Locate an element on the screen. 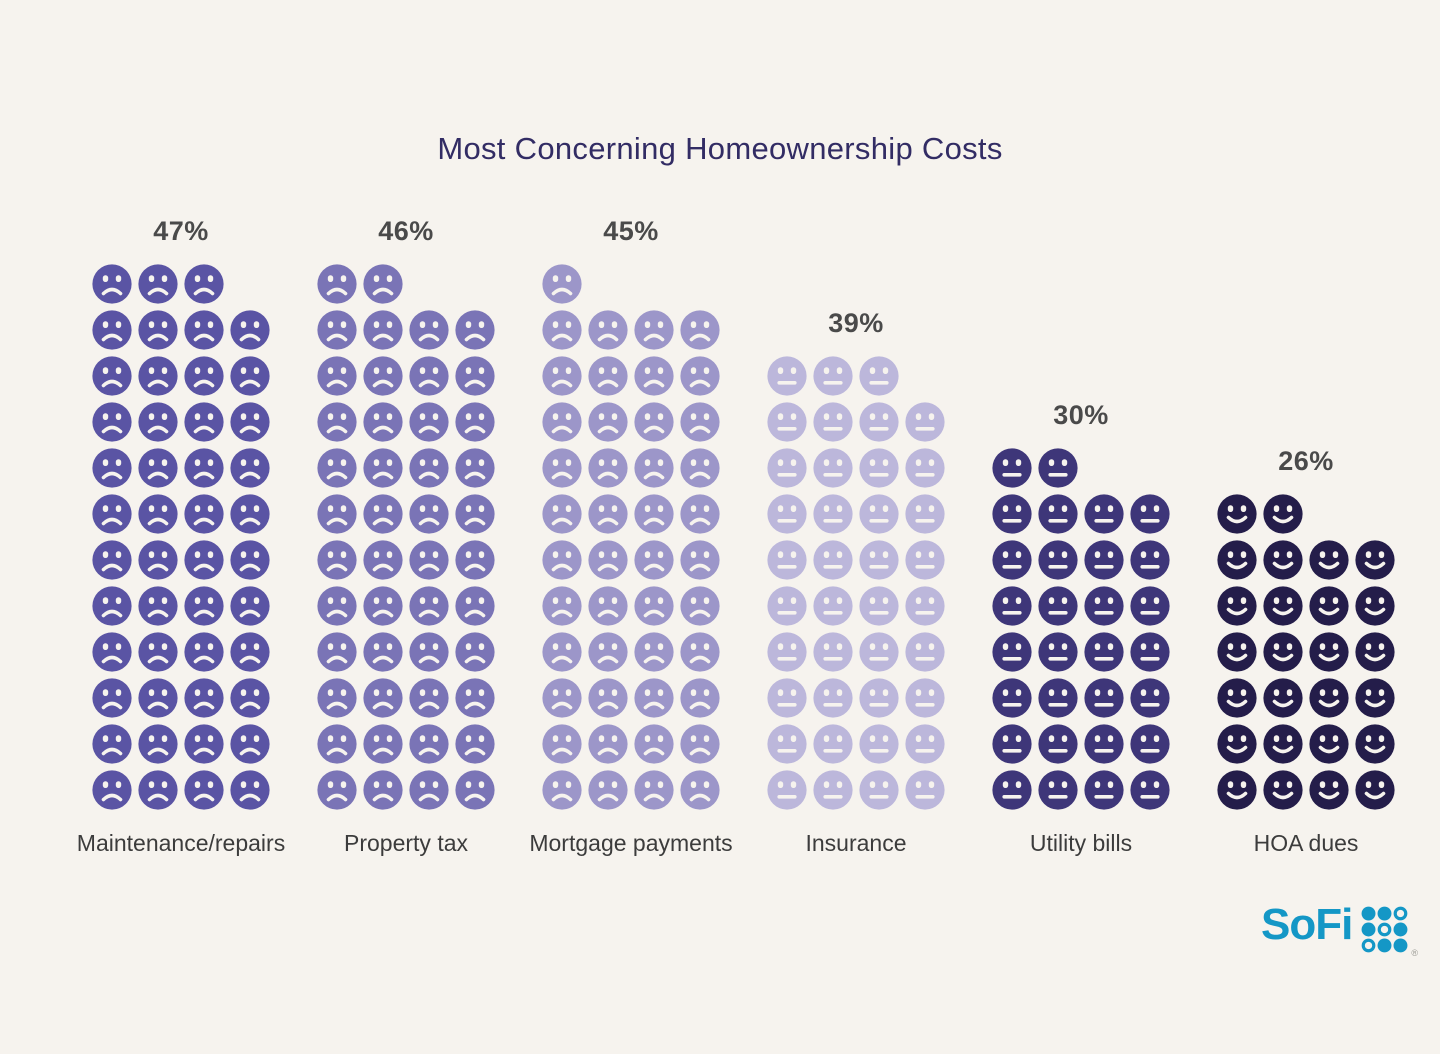 This screenshot has width=1440, height=1054. sofi-logo: SoFi ® is located at coordinates (1339, 929).